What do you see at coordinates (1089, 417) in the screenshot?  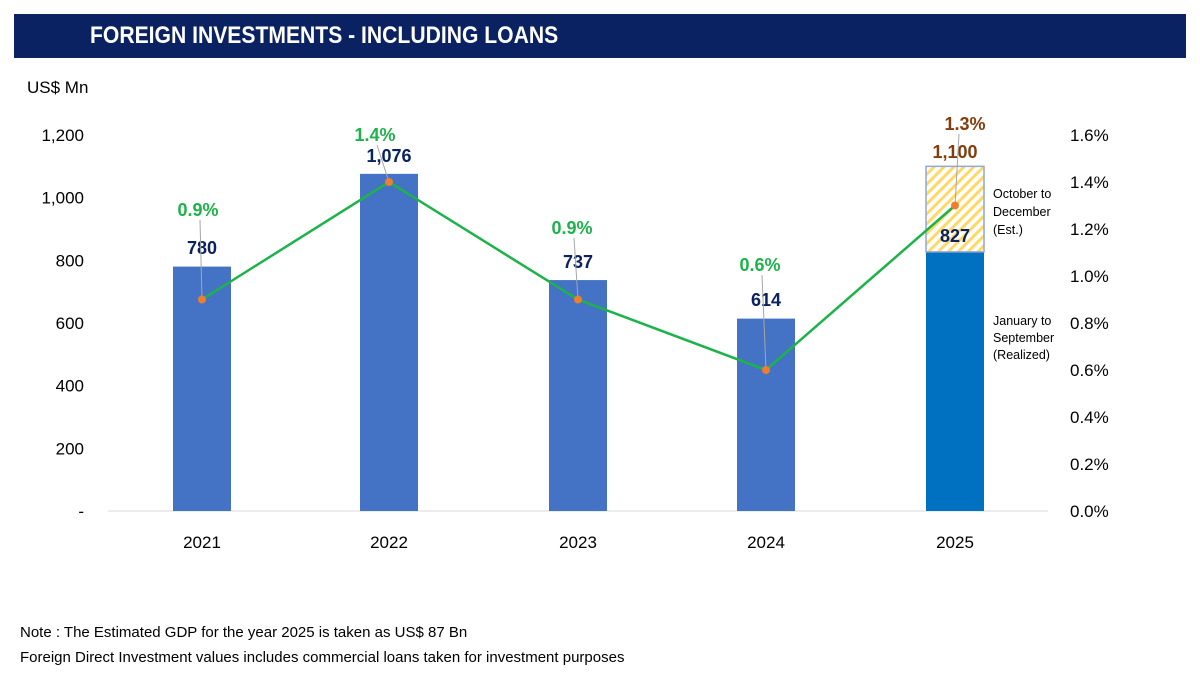 I see `y2-tick-label: 0.4%` at bounding box center [1089, 417].